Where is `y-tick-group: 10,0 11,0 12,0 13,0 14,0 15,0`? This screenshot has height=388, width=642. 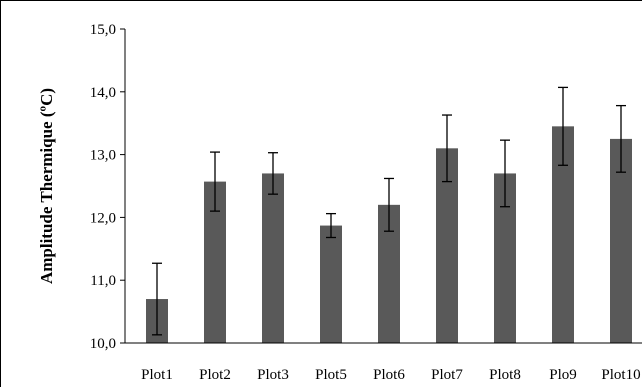
y-tick-group: 10,0 11,0 12,0 13,0 14,0 15,0 is located at coordinates (107, 187).